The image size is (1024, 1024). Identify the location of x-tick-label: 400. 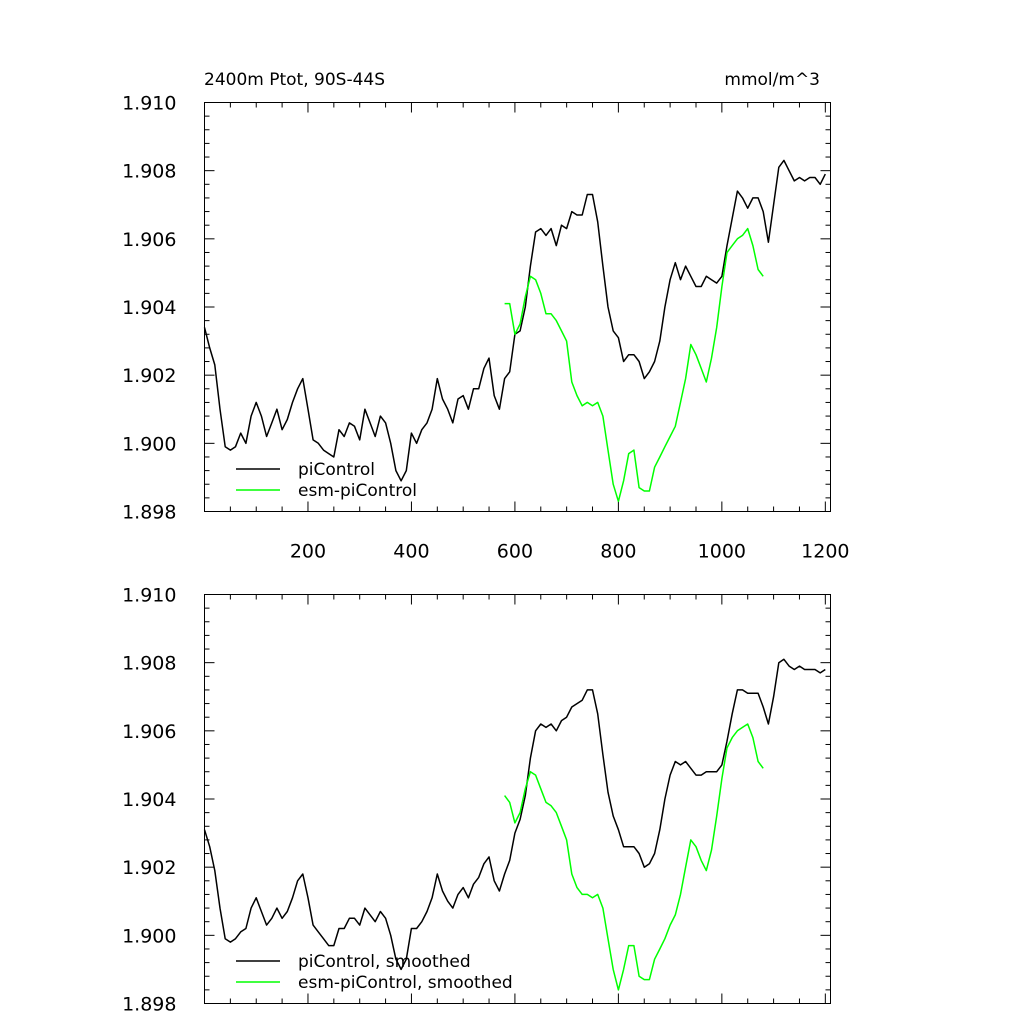
(411, 552).